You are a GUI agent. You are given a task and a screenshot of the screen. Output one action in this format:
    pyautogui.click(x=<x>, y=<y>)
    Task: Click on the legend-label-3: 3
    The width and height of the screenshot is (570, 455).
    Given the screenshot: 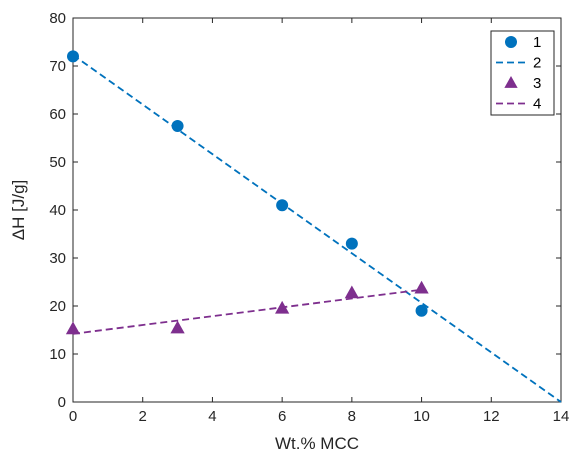 What is the action you would take?
    pyautogui.click(x=537, y=83)
    